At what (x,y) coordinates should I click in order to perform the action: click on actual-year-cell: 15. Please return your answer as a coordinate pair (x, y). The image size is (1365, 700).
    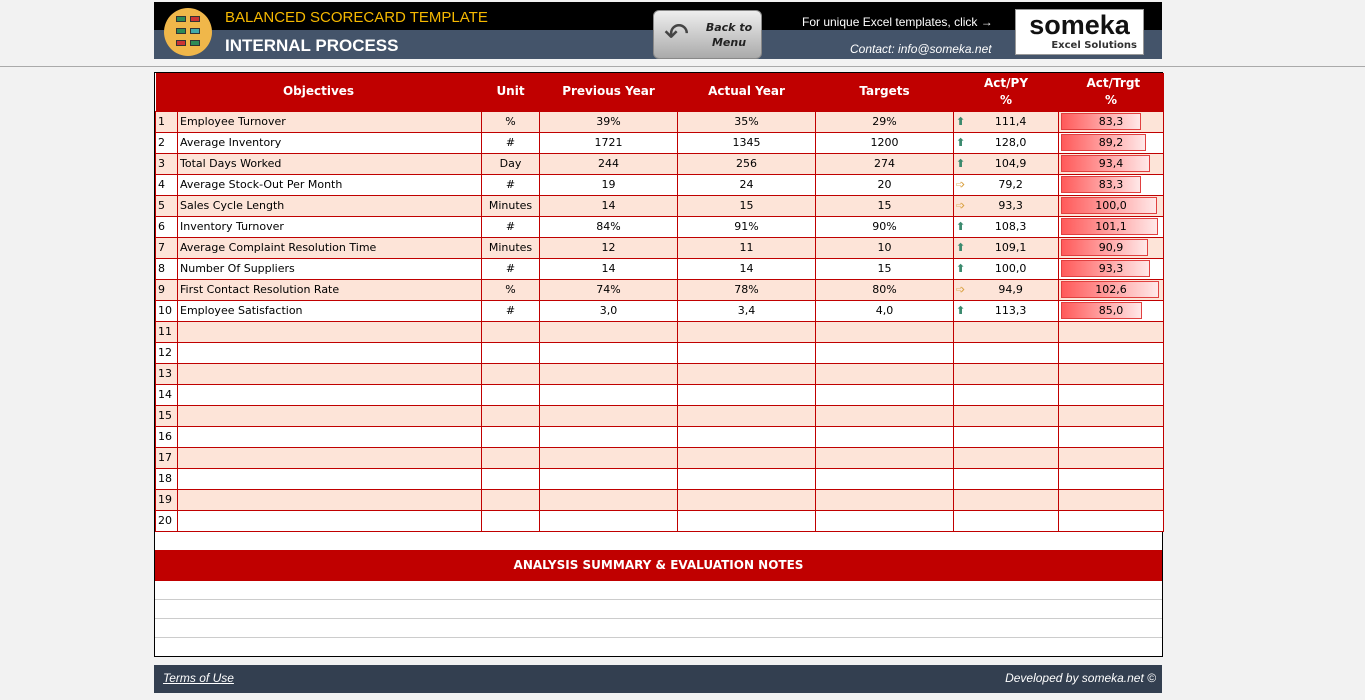
    Looking at the image, I should click on (747, 205).